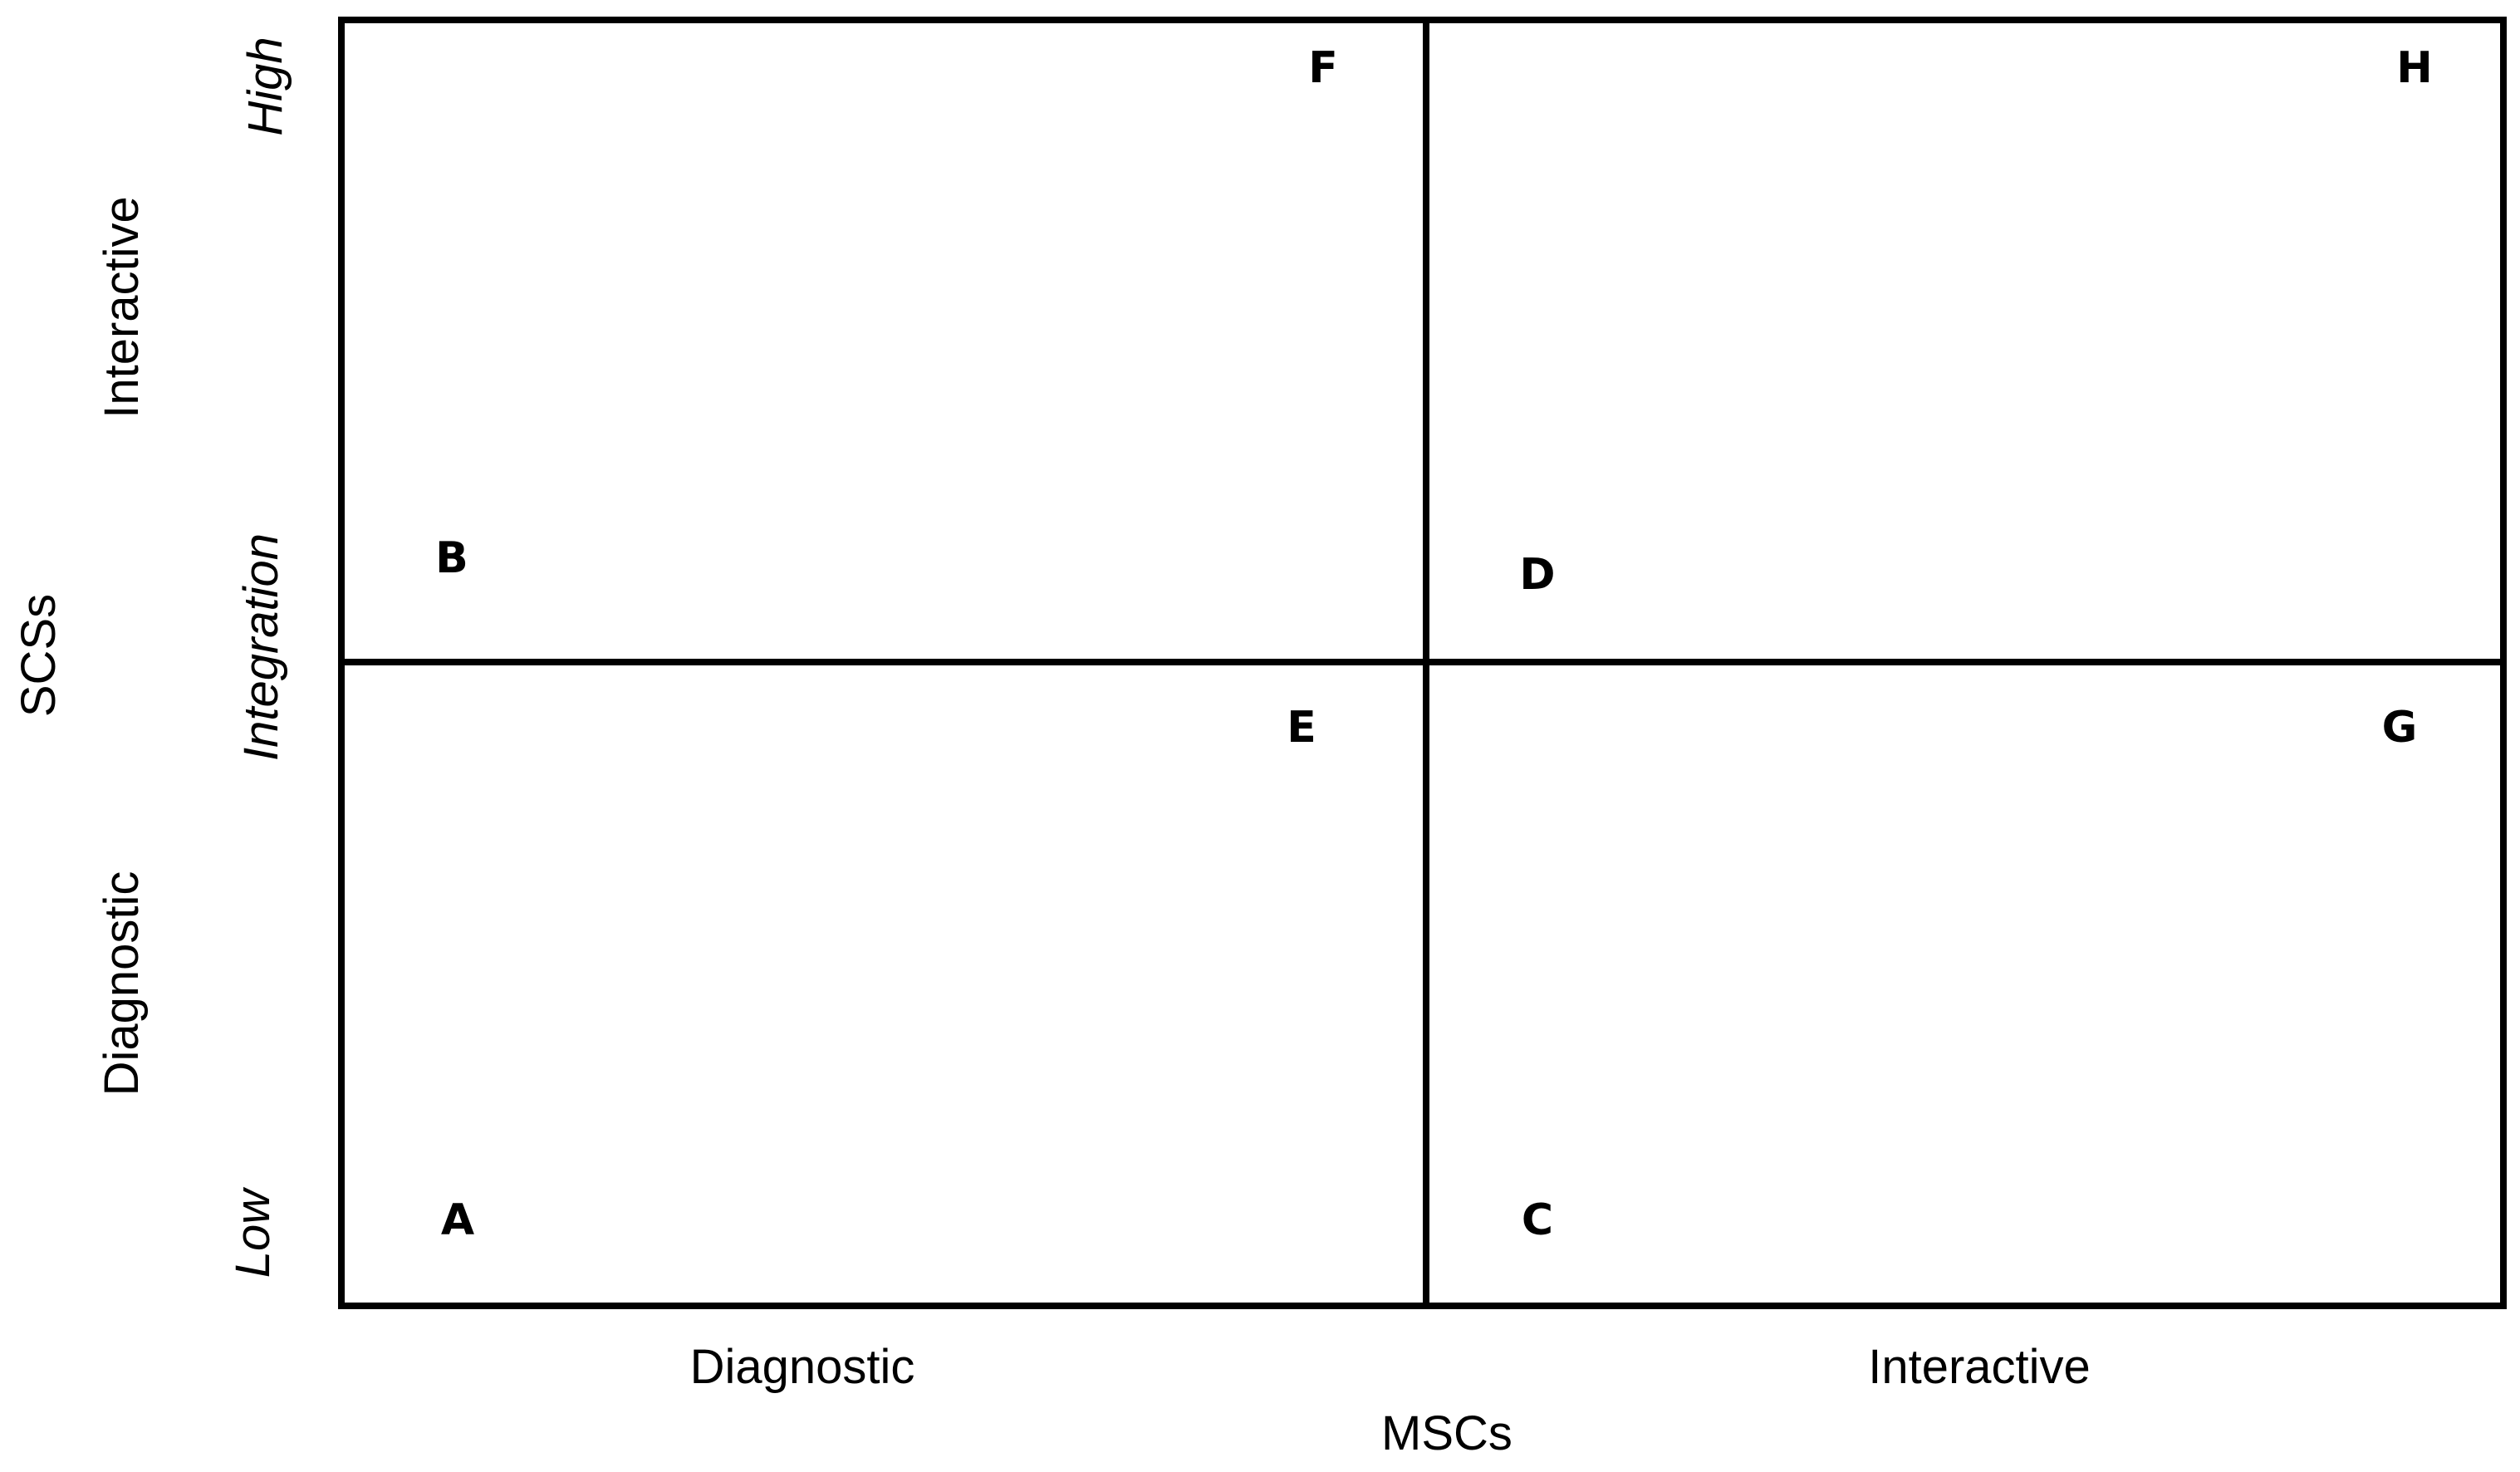 This screenshot has width=2520, height=1472. I want to click on x-category-diagnostic: Diagnostic, so click(802, 1367).